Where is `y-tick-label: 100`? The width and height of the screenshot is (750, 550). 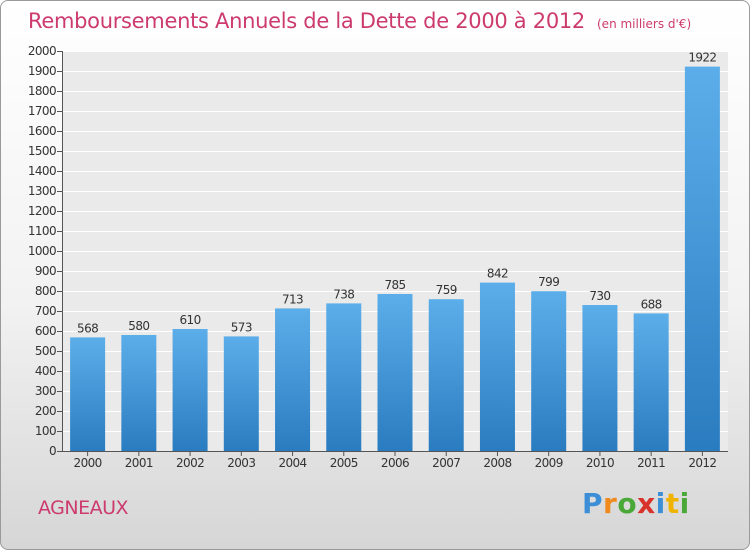 y-tick-label: 100 is located at coordinates (45, 431).